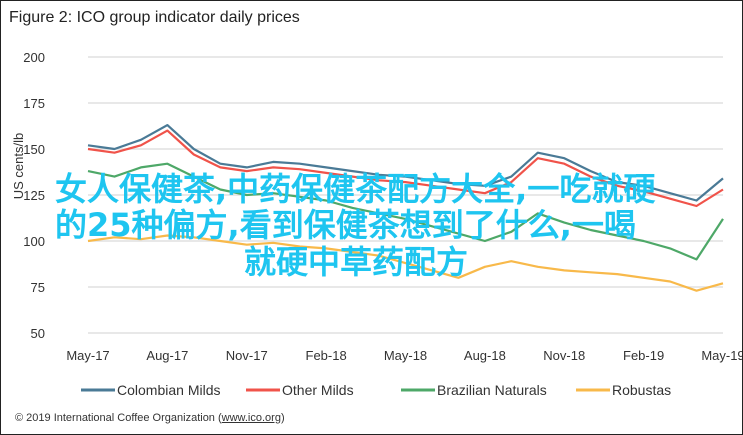 This screenshot has height=435, width=743. What do you see at coordinates (247, 355) in the screenshot?
I see `x-tick-label: Nov-17` at bounding box center [247, 355].